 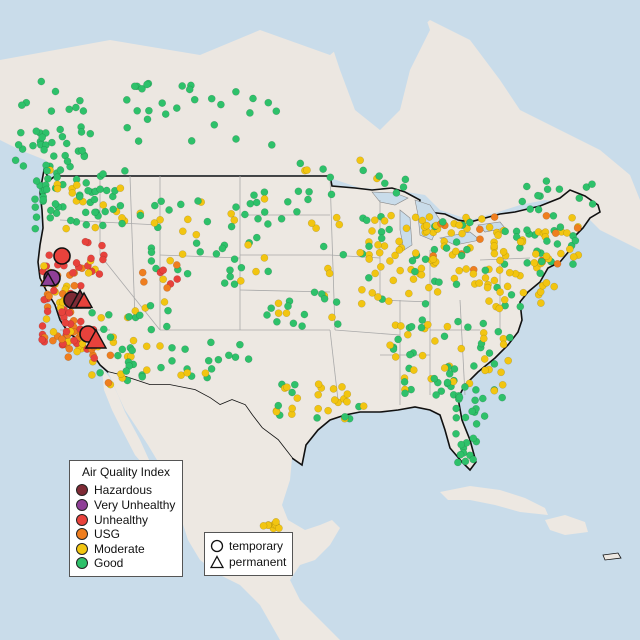 I want to click on aqi-legend-title: Air Quality Index, so click(x=126, y=472).